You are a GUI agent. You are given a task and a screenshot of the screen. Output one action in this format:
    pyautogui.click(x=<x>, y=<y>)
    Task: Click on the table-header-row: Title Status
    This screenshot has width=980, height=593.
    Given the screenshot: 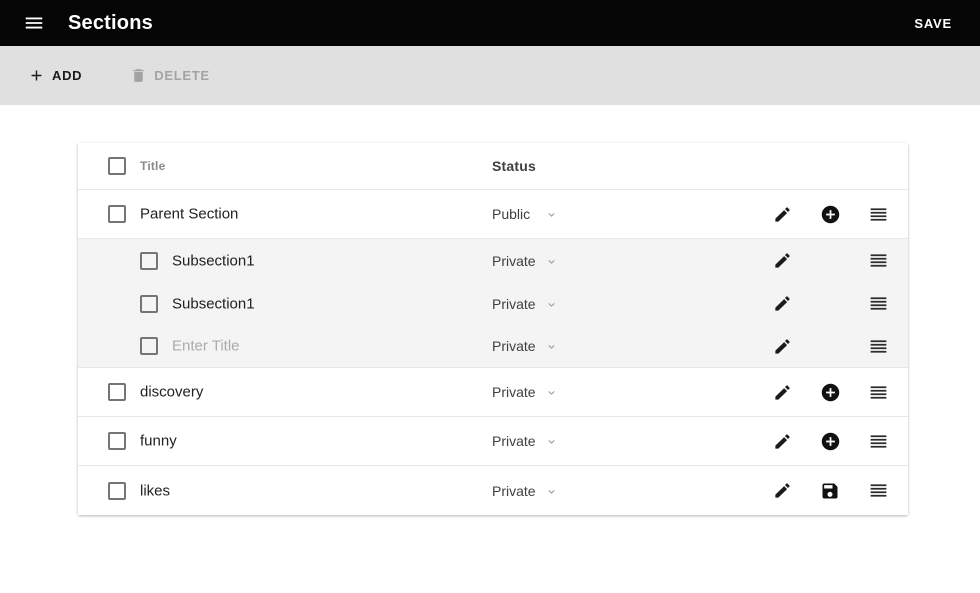 What is the action you would take?
    pyautogui.click(x=493, y=166)
    